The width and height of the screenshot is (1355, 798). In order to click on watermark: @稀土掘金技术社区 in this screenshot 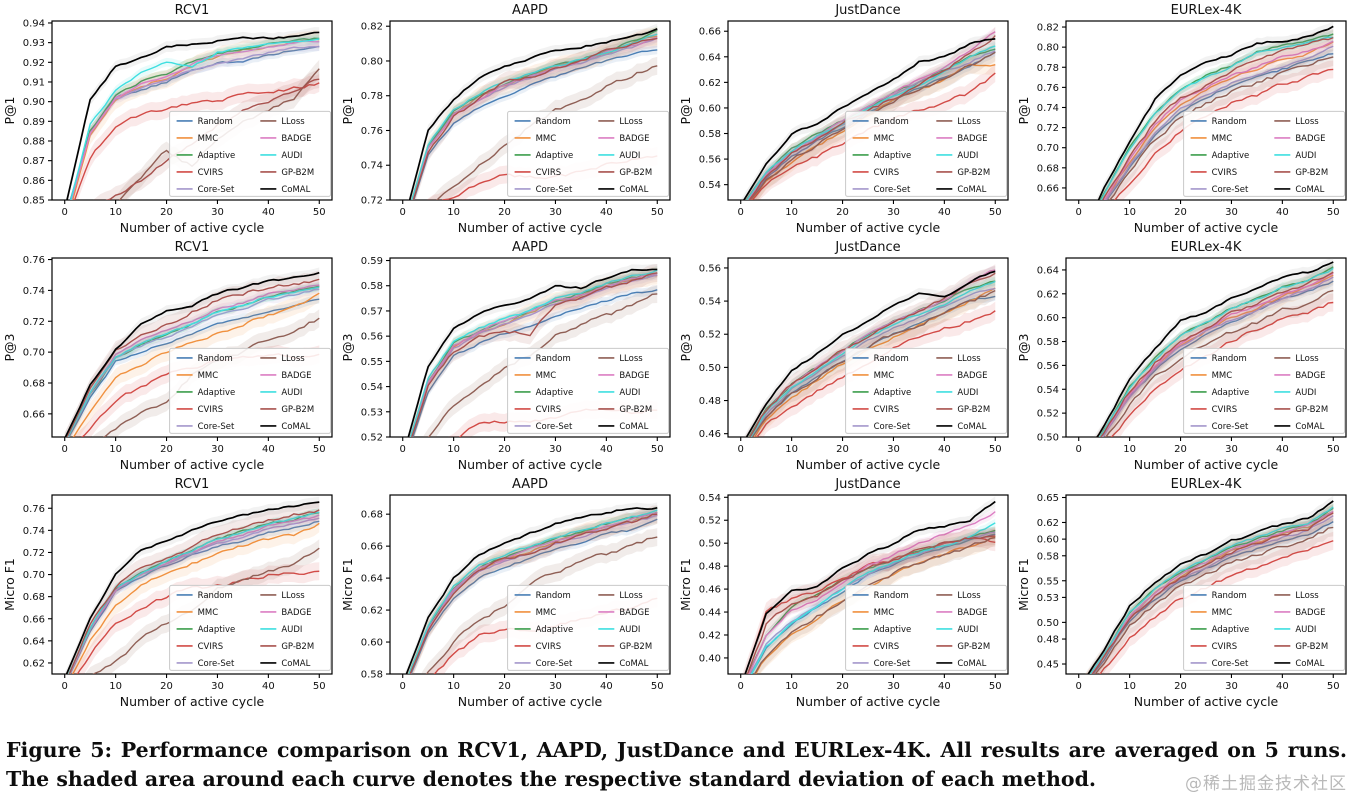, I will do `click(1266, 784)`.